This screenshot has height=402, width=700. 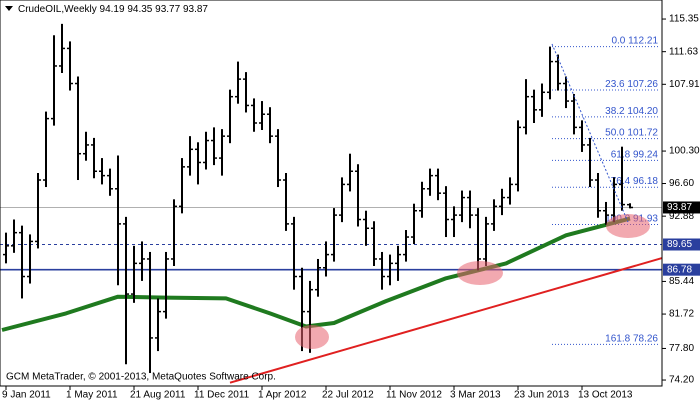 I want to click on x-tick-label: 11 Dec 2011, so click(x=222, y=395).